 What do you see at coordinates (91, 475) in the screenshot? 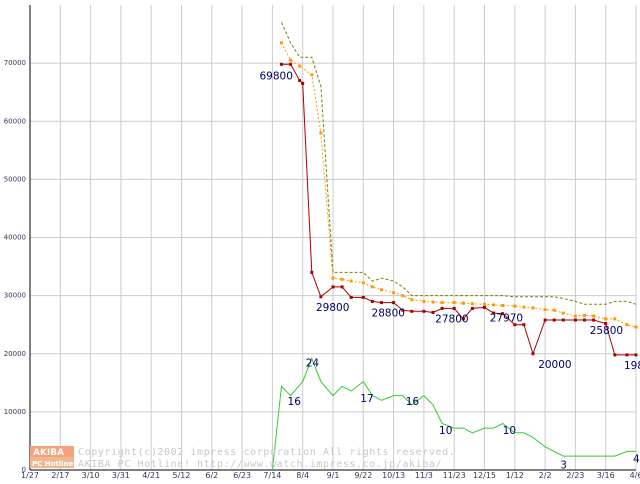
I see `x-tick-label: 3/10` at bounding box center [91, 475].